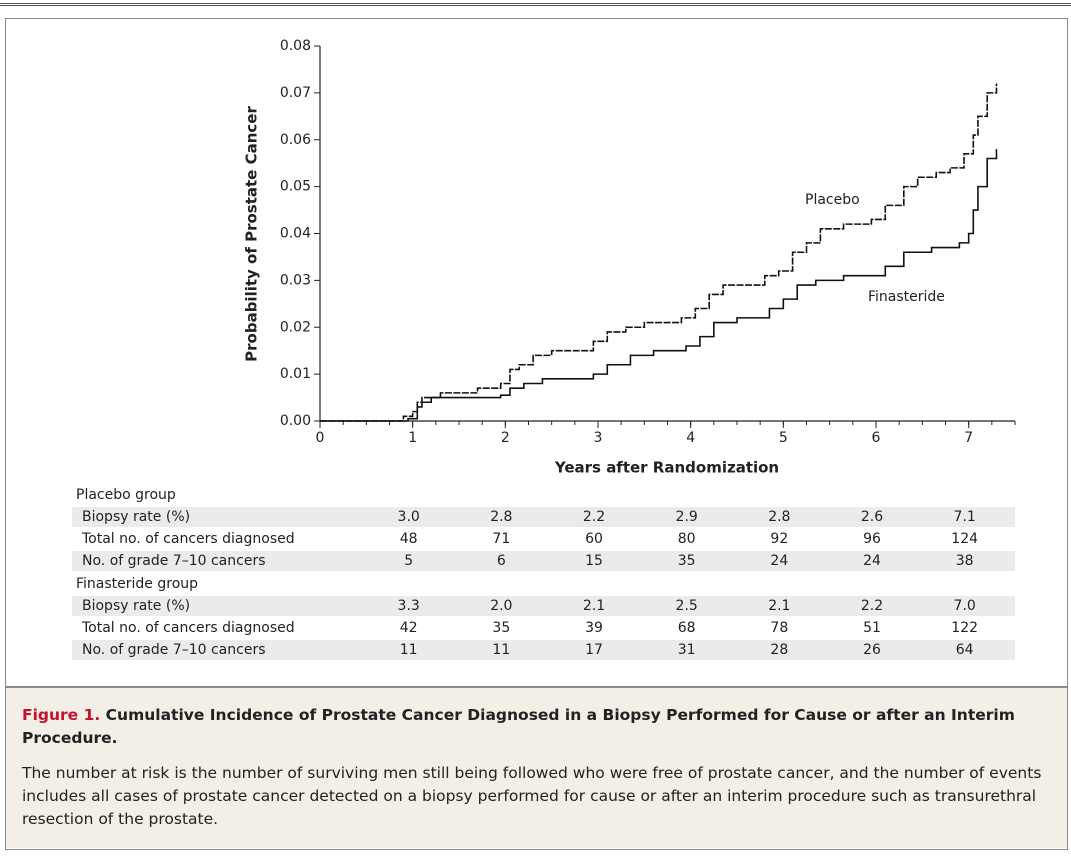 This screenshot has width=1071, height=864. What do you see at coordinates (408, 561) in the screenshot?
I see `cell: 5` at bounding box center [408, 561].